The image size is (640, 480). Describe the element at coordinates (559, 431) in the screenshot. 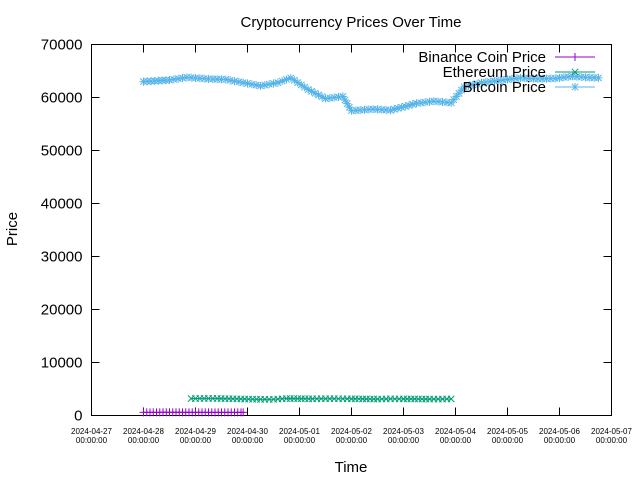

I see `x-tick-label-date: 2024-05-06` at that location.